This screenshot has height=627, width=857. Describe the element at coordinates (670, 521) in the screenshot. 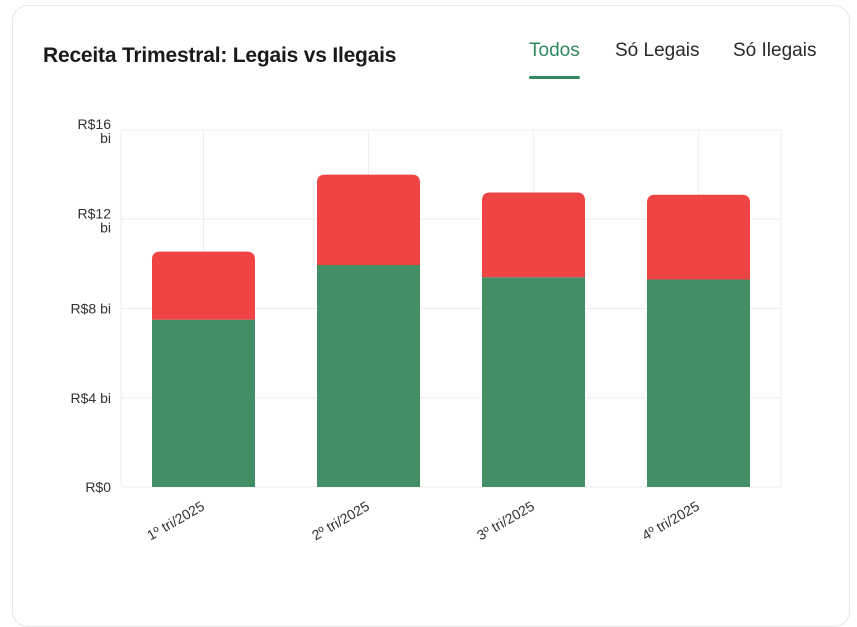

I see `x-tick-label: 4º tri/2025` at that location.